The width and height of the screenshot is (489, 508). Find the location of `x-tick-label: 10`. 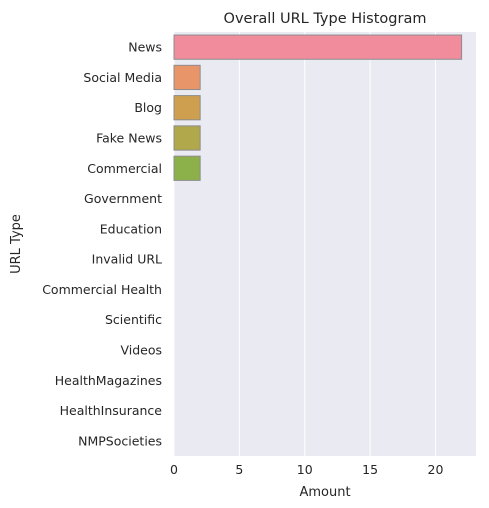

x-tick-label: 10 is located at coordinates (305, 469).